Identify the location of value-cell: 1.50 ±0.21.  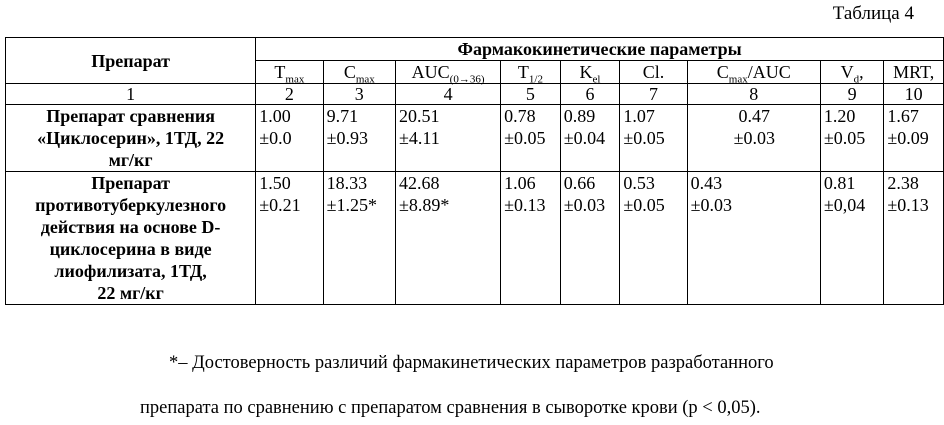
(289, 238).